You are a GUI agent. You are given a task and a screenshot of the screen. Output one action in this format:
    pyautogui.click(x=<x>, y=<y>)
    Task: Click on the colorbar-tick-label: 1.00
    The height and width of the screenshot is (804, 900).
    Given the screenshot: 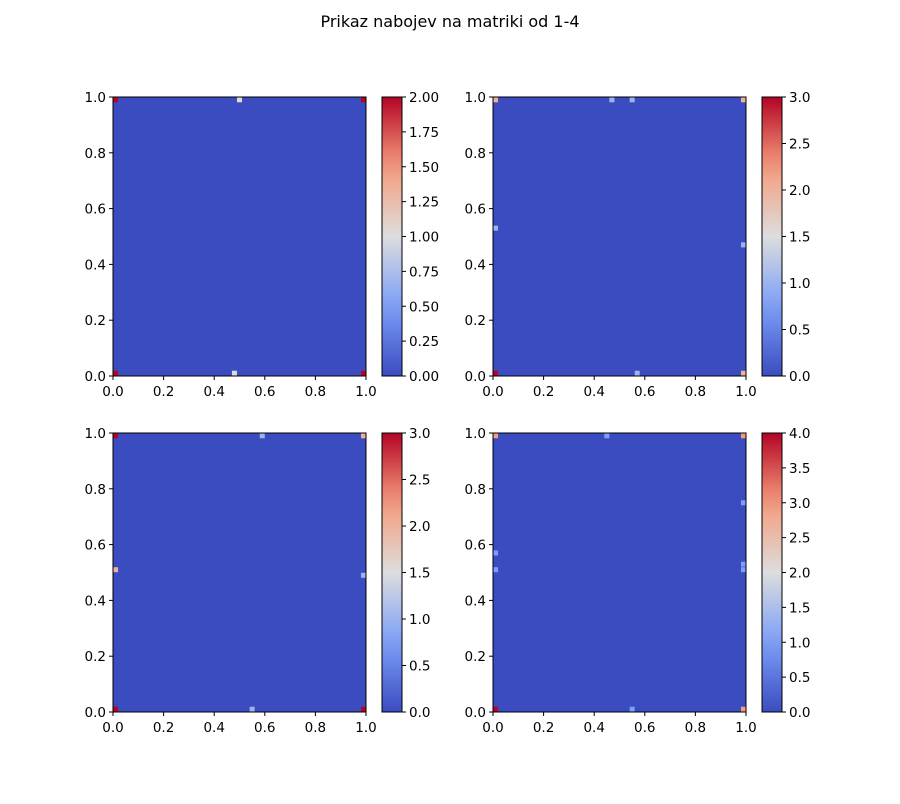 What is the action you would take?
    pyautogui.click(x=424, y=238)
    